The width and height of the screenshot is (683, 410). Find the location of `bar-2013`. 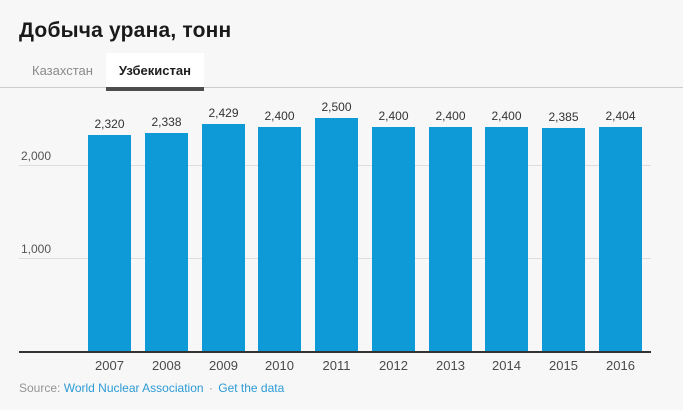

bar-2013 is located at coordinates (450, 239).